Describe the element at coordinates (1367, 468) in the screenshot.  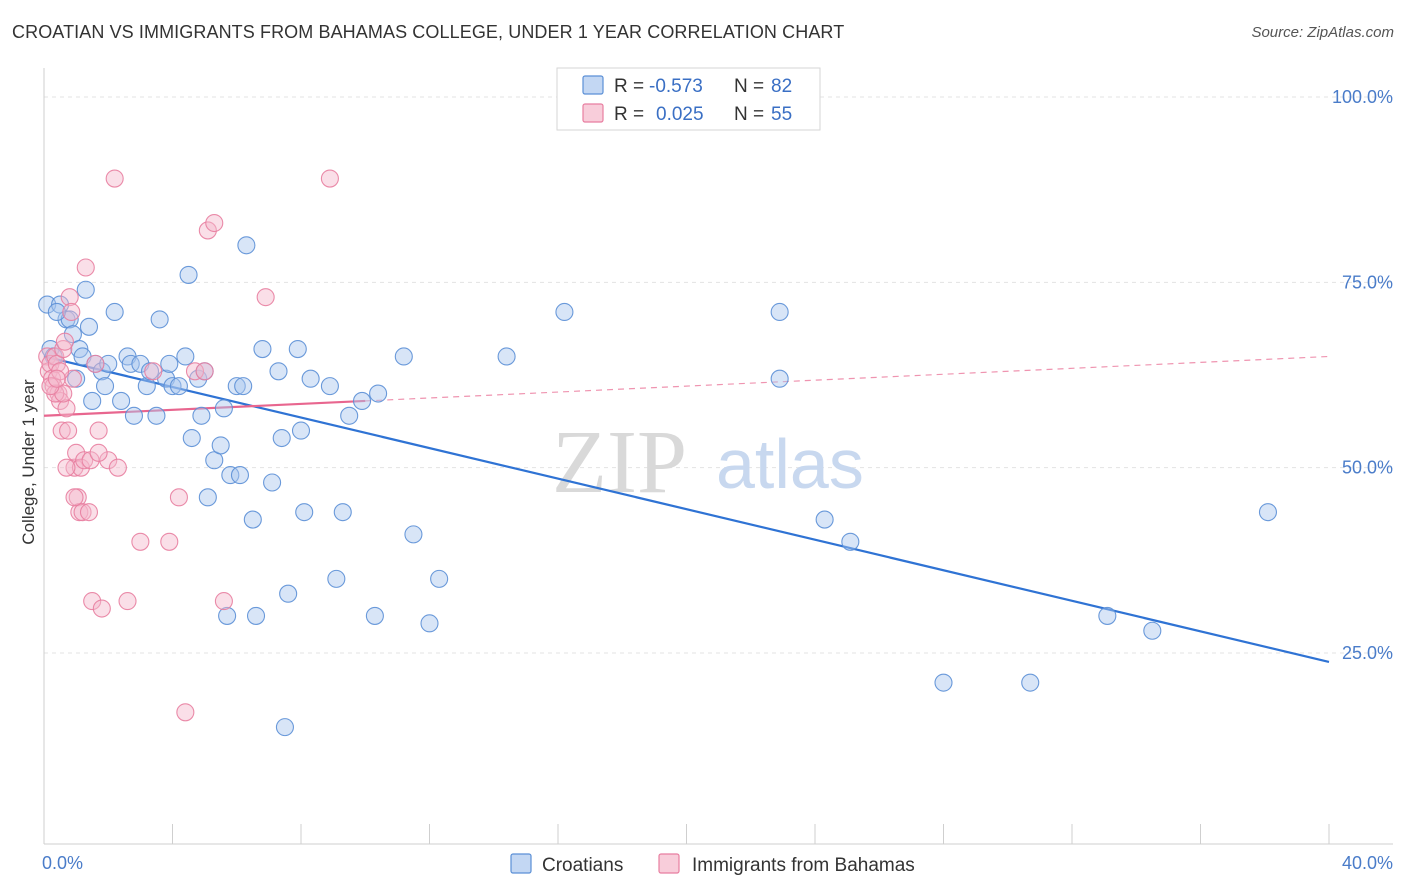
I see `y-tick-label-1: 50.0%` at that location.